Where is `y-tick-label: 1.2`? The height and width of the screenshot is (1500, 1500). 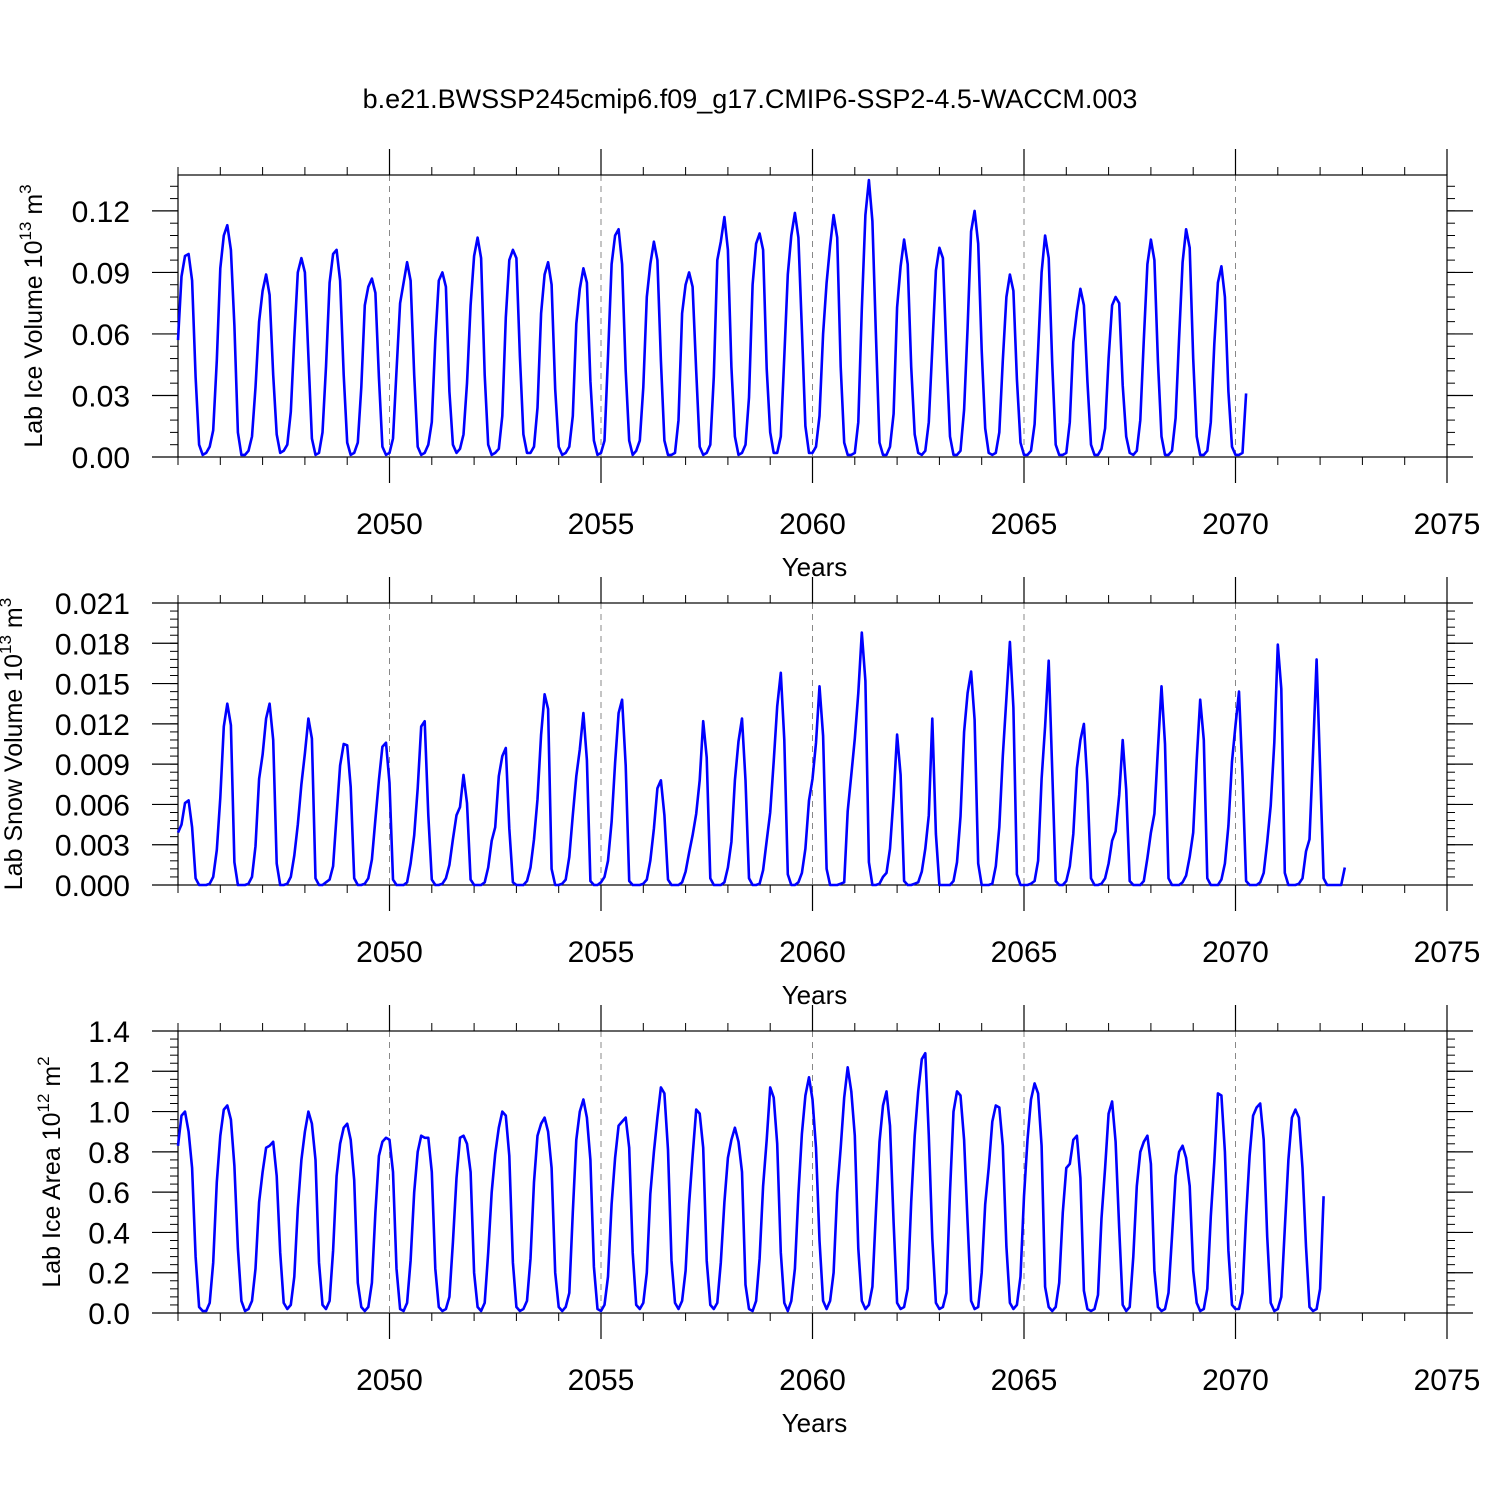 y-tick-label: 1.2 is located at coordinates (109, 1072).